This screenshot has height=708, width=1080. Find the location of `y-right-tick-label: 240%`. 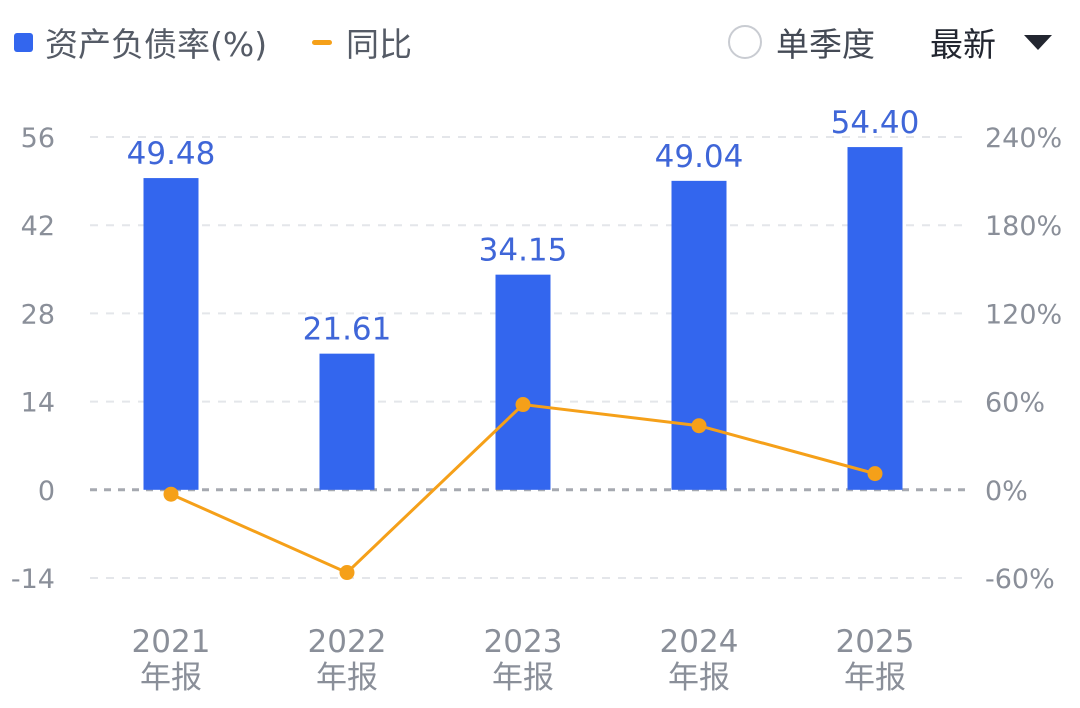

y-right-tick-label: 240% is located at coordinates (1023, 138).